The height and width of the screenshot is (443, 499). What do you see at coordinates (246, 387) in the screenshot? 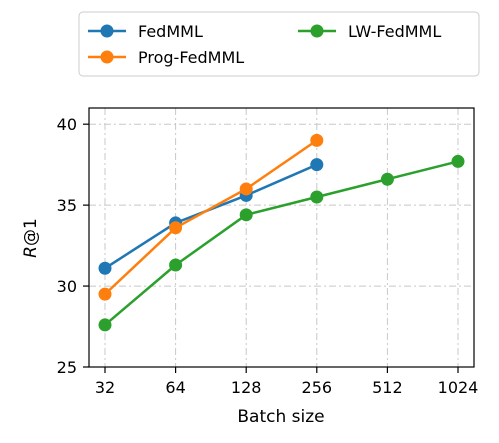
I see `x-tick-label: 128` at bounding box center [246, 387].